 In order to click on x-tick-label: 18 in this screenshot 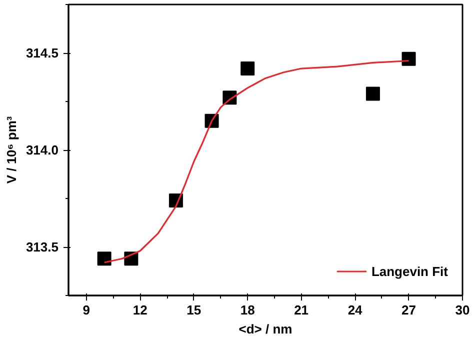, I will do `click(247, 310)`.